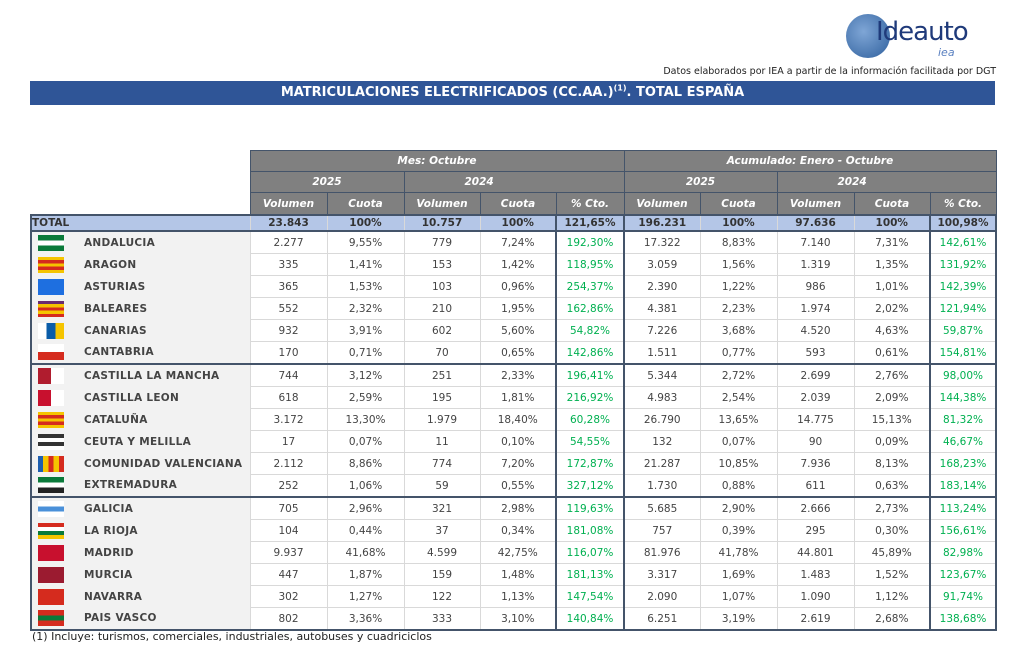 The height and width of the screenshot is (659, 1024). I want to click on cell-value: 321, so click(442, 508).